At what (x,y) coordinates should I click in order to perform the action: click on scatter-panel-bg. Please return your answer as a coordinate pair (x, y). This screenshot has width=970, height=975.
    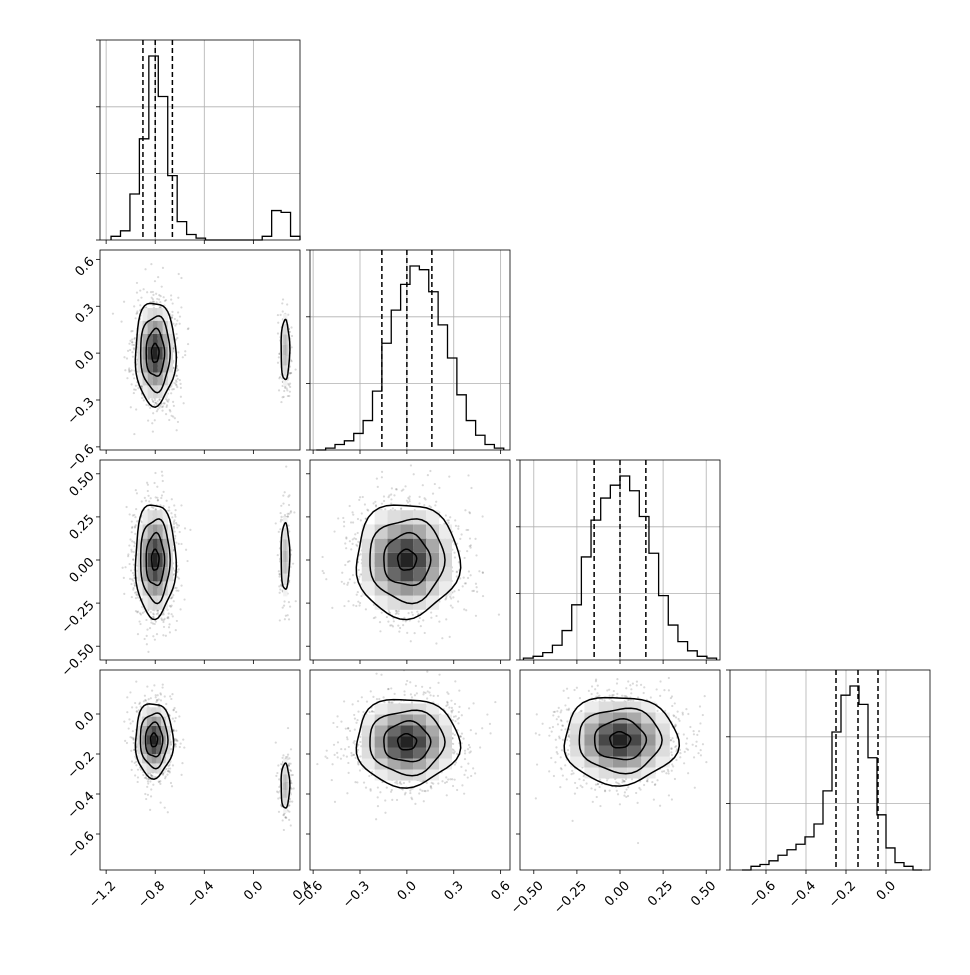
    Looking at the image, I should click on (200, 560).